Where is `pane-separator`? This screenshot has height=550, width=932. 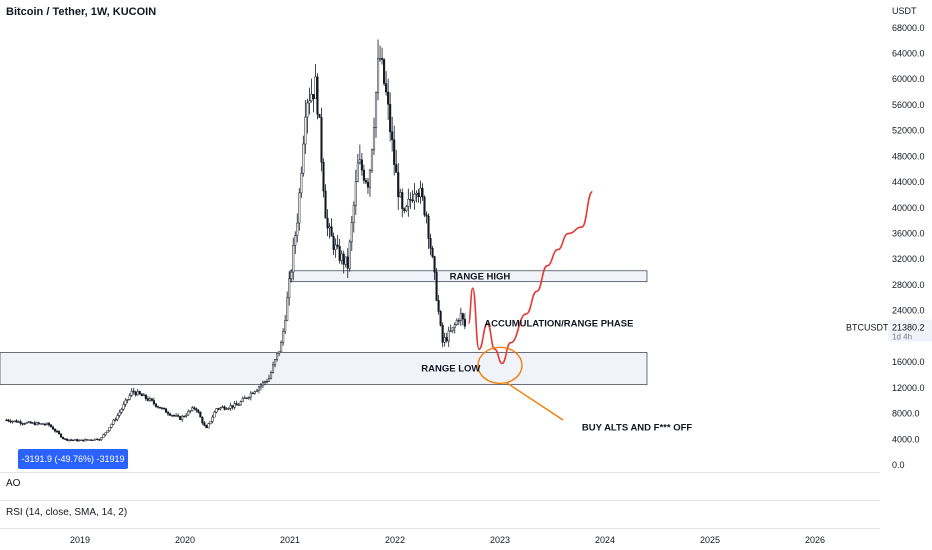 pane-separator is located at coordinates (440, 528).